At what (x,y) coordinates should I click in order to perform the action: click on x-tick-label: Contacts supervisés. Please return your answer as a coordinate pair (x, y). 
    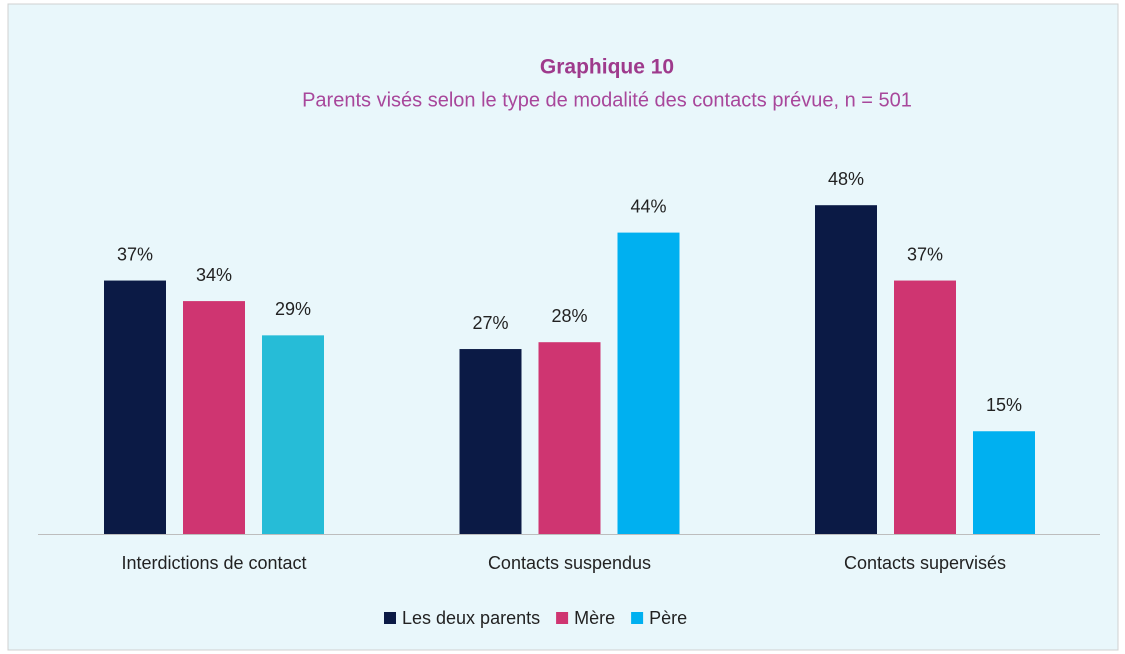
    Looking at the image, I should click on (925, 563).